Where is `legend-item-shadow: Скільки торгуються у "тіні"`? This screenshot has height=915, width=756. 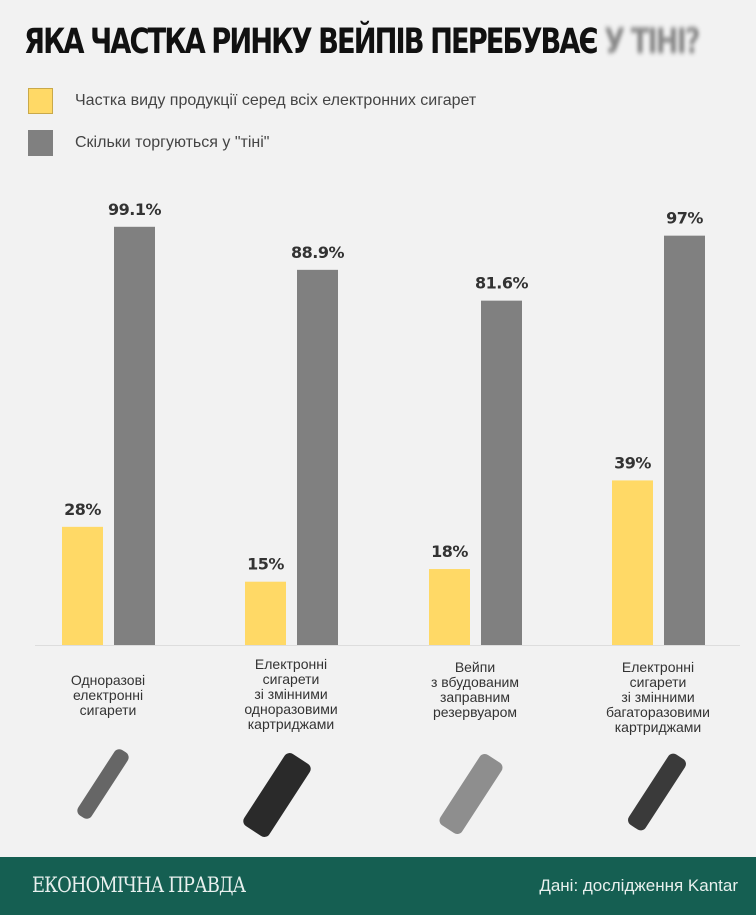
legend-item-shadow: Скільки торгуються у "тіні" is located at coordinates (148, 143).